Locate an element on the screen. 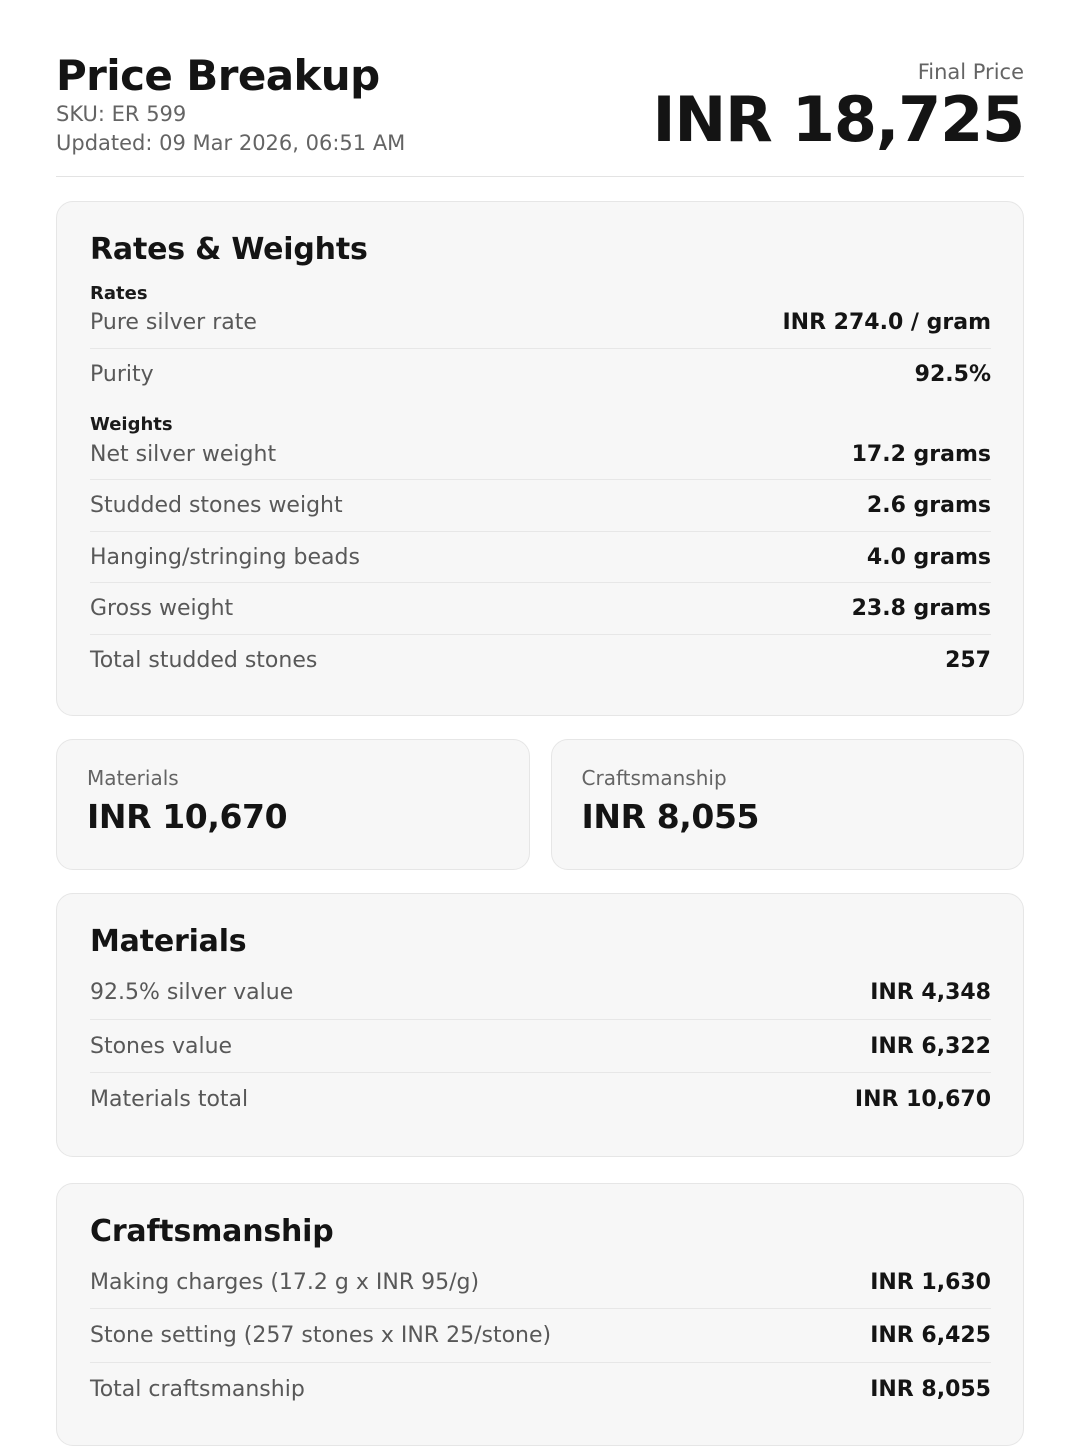 This screenshot has width=1080, height=1446. row-value: 92.5% is located at coordinates (952, 374).